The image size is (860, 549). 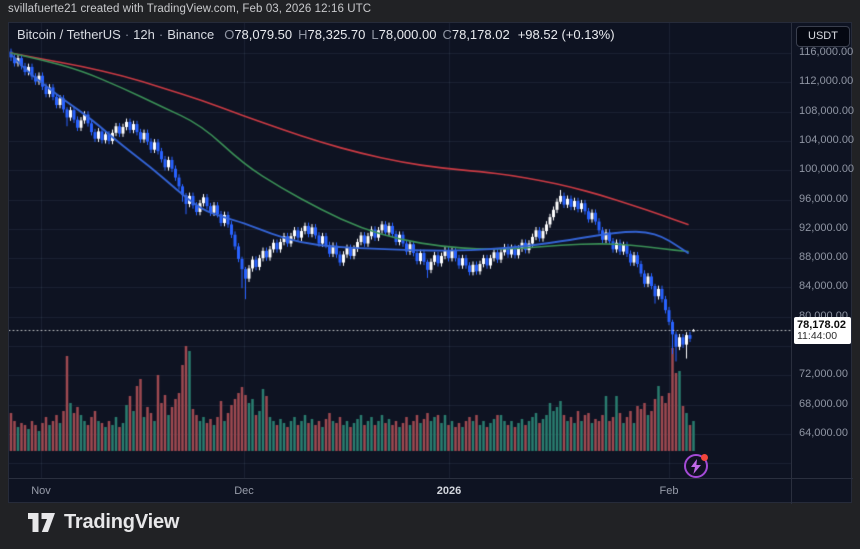 I want to click on current-price-label: 78,178.02 11:44:00, so click(x=822, y=331).